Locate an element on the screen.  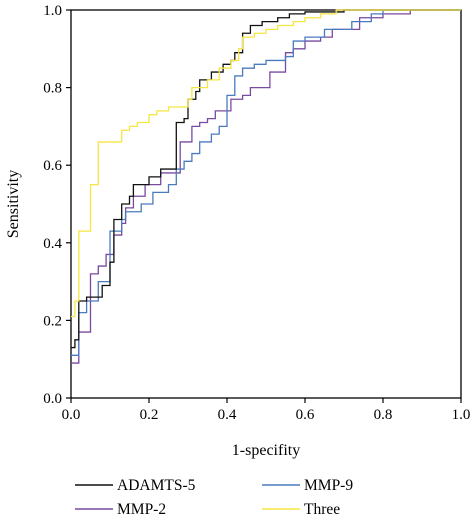
y-axis-title: Sensitivity is located at coordinates (13, 204).